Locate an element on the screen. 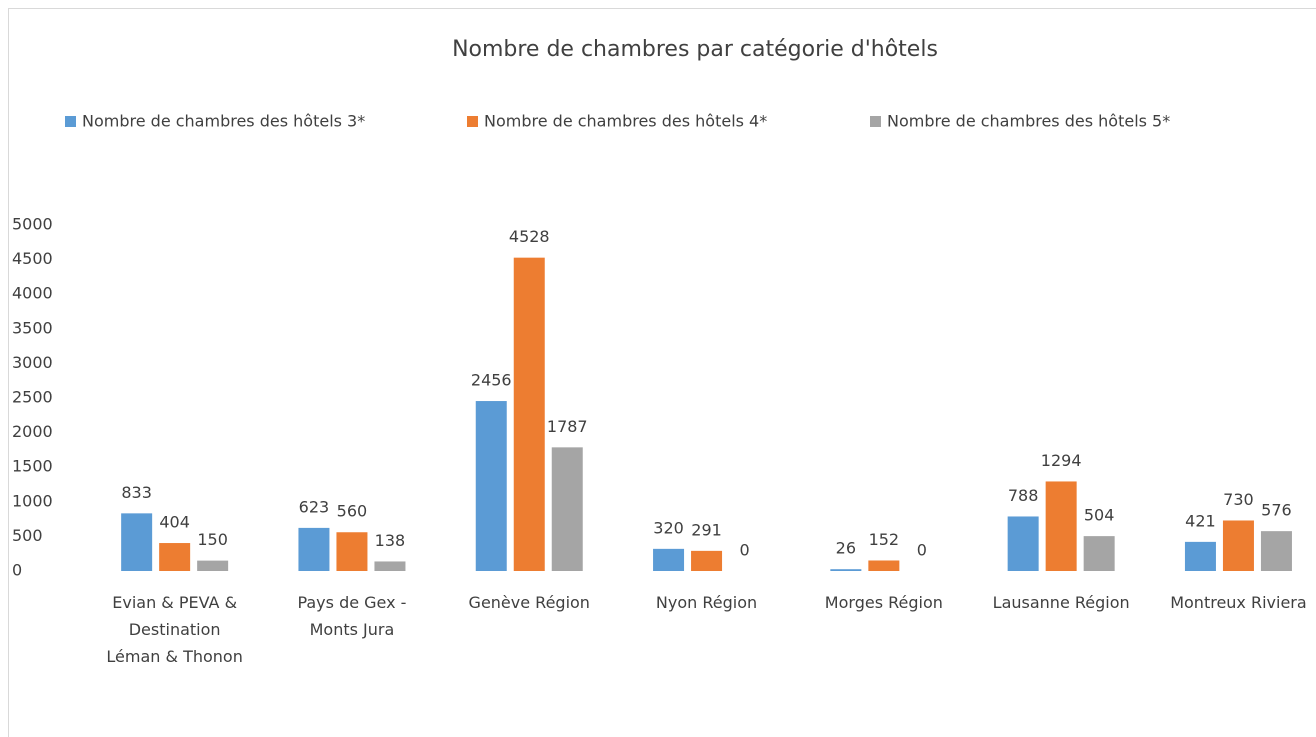  x-tick-label: Lausanne Région is located at coordinates (1061, 602).